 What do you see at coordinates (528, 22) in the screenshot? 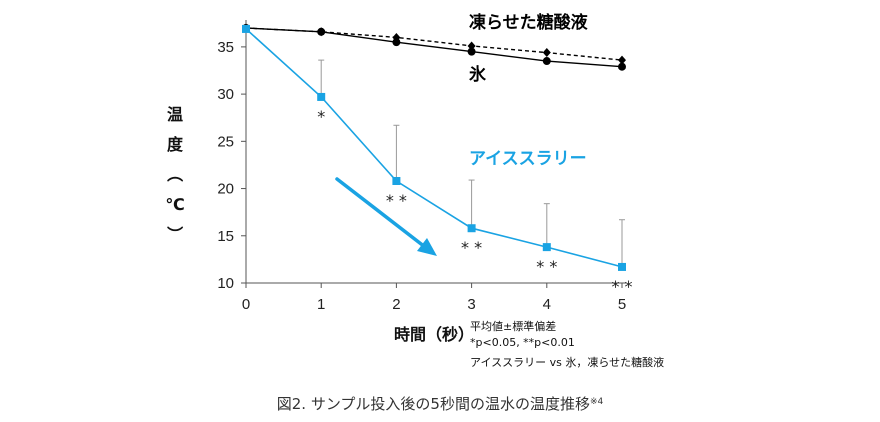
I see `series-label: 凍らせた糖酸液` at bounding box center [528, 22].